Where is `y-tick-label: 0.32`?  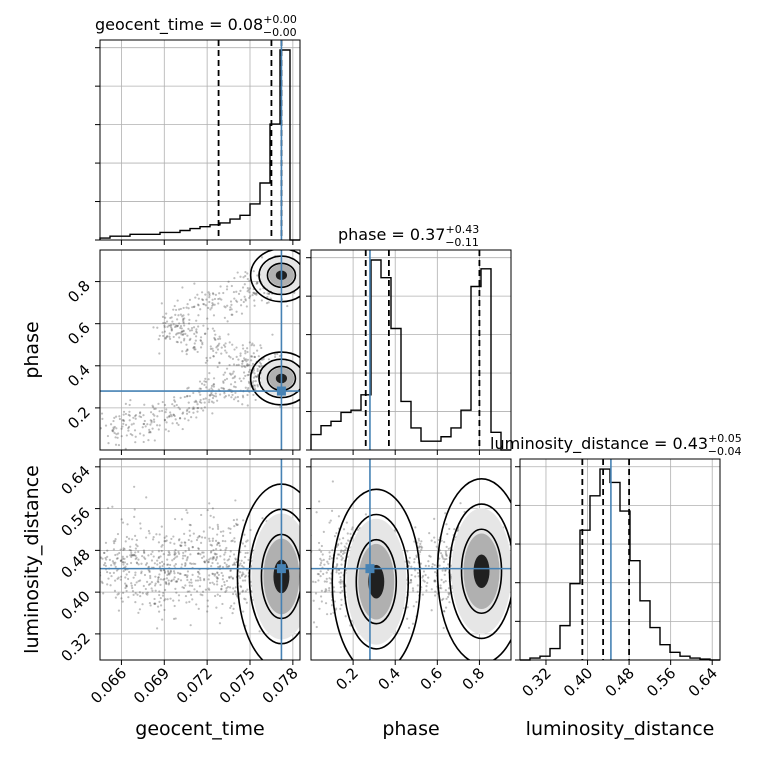
y-tick-label: 0.32 is located at coordinates (75, 647).